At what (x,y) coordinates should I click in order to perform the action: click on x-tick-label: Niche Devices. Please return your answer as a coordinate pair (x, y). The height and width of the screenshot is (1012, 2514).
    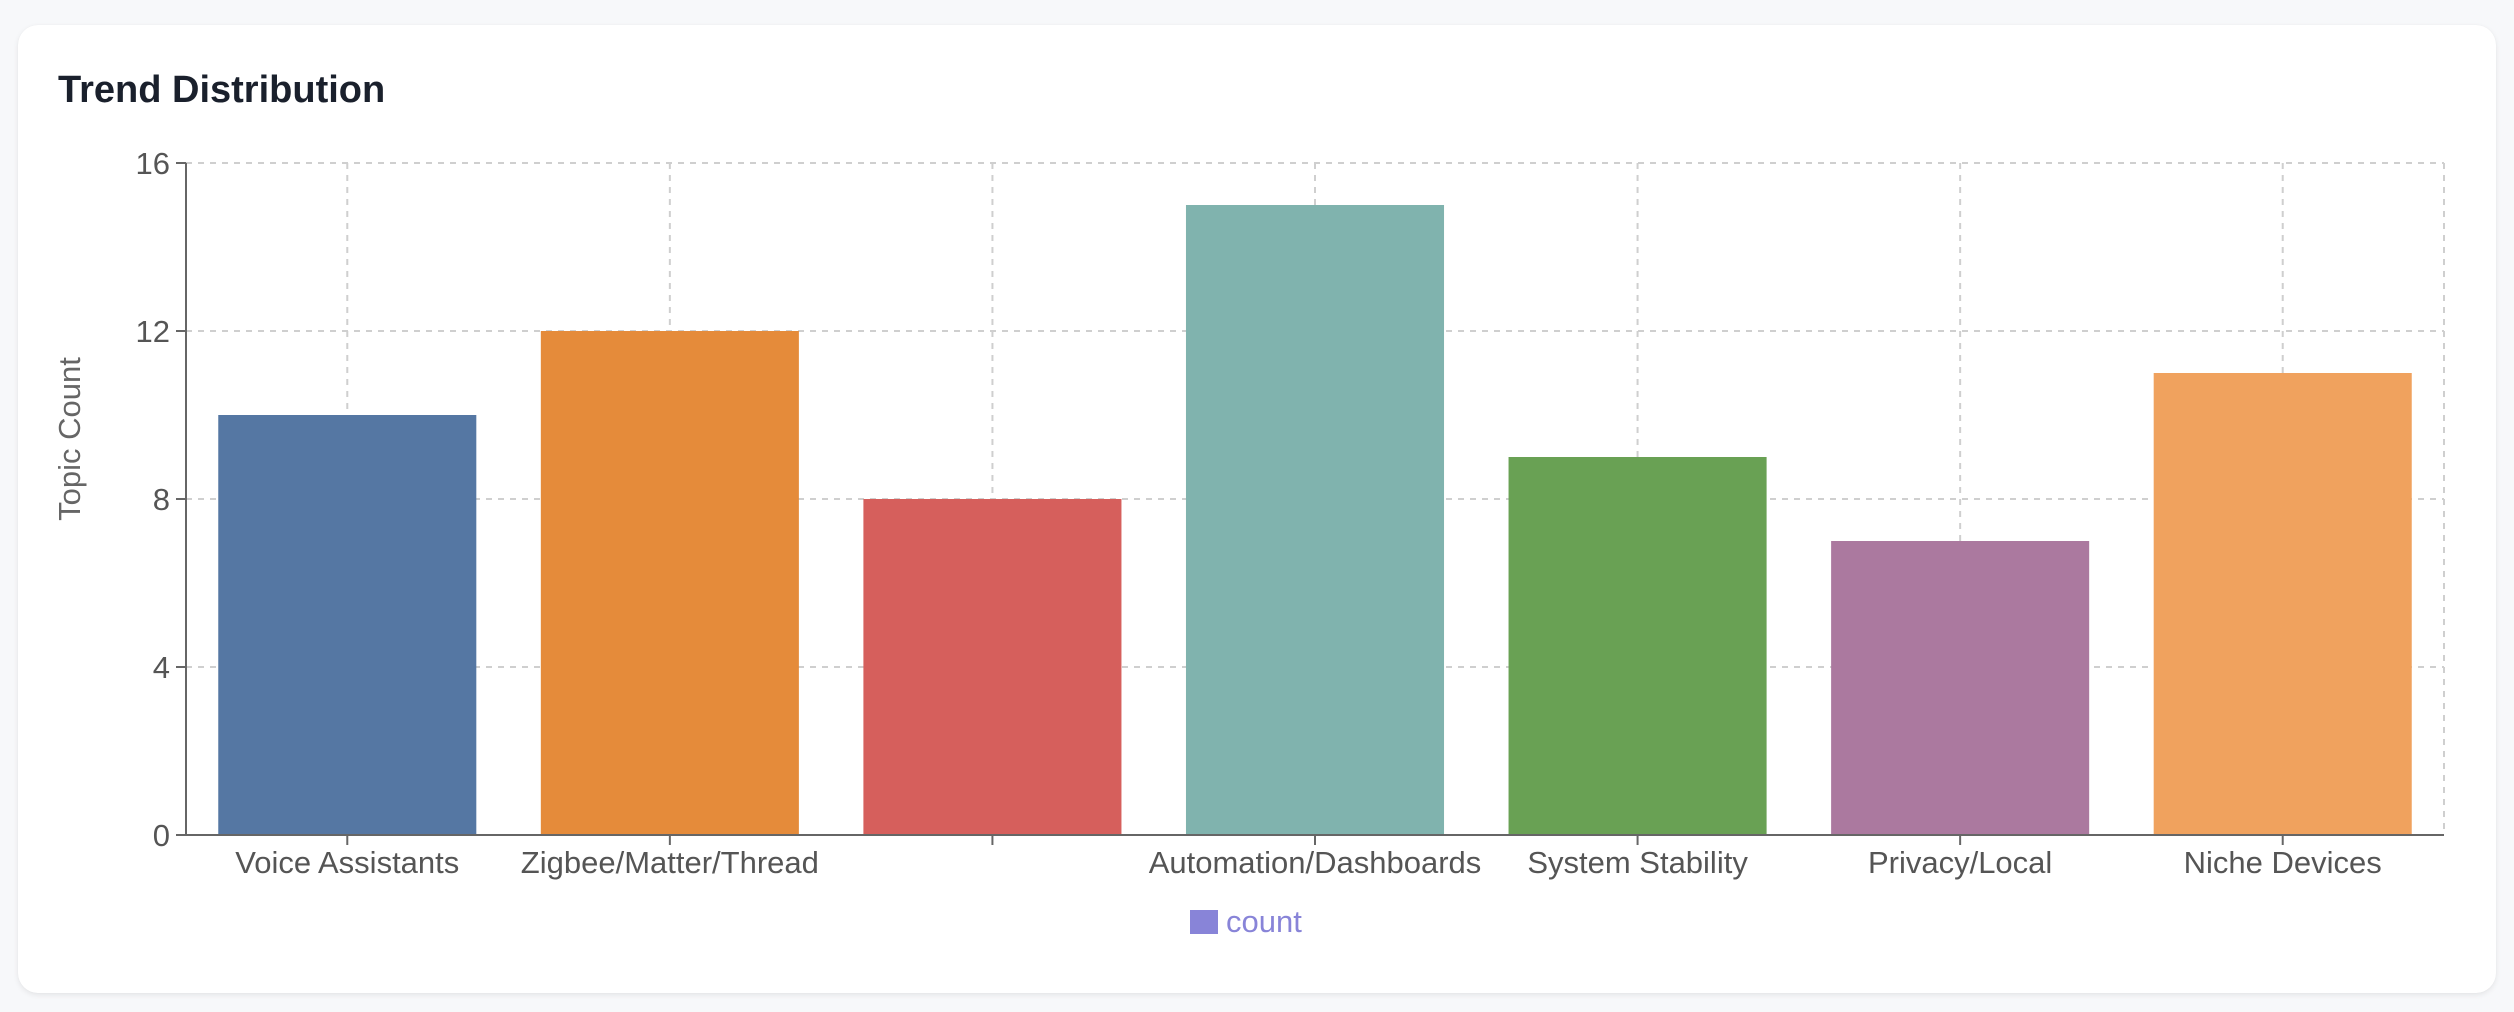
    Looking at the image, I should click on (2283, 862).